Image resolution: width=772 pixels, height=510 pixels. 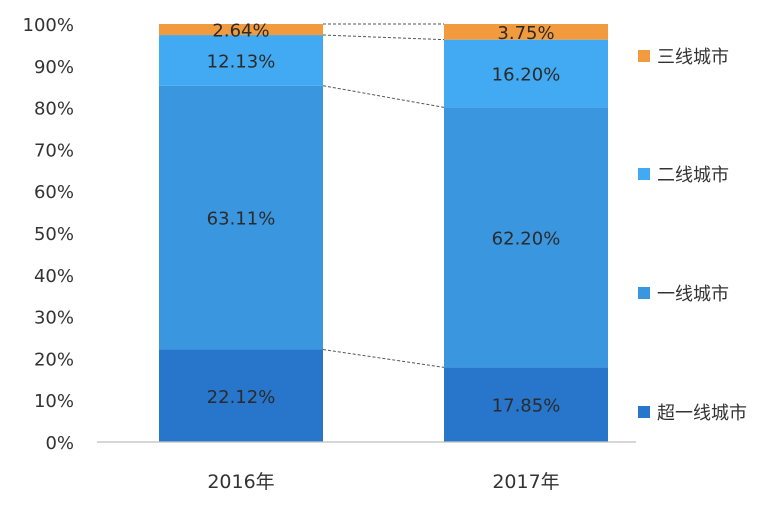 I want to click on y-tick-label: 90%, so click(x=54, y=67).